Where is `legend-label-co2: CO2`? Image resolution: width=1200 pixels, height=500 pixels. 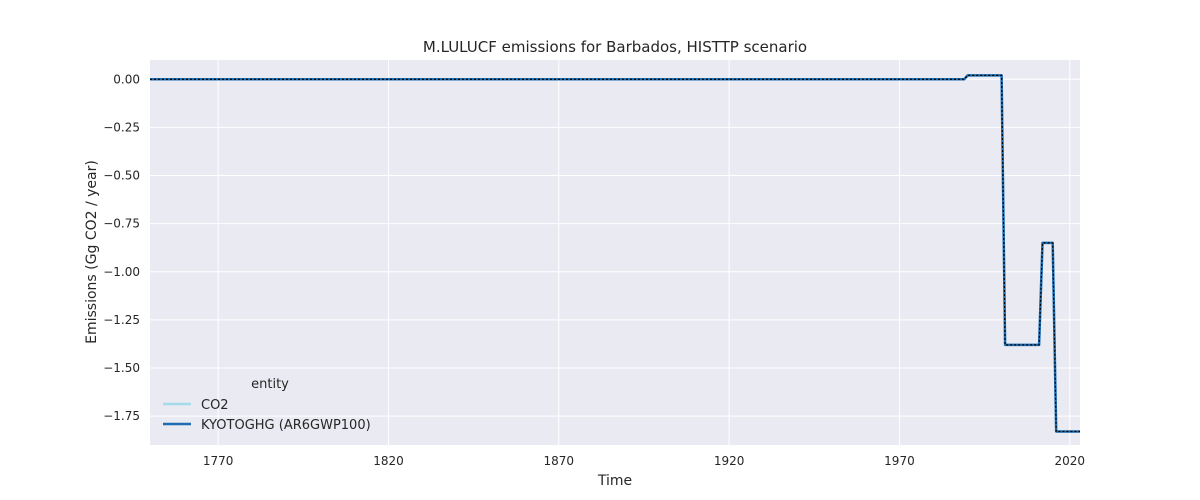
legend-label-co2: CO2 is located at coordinates (215, 405).